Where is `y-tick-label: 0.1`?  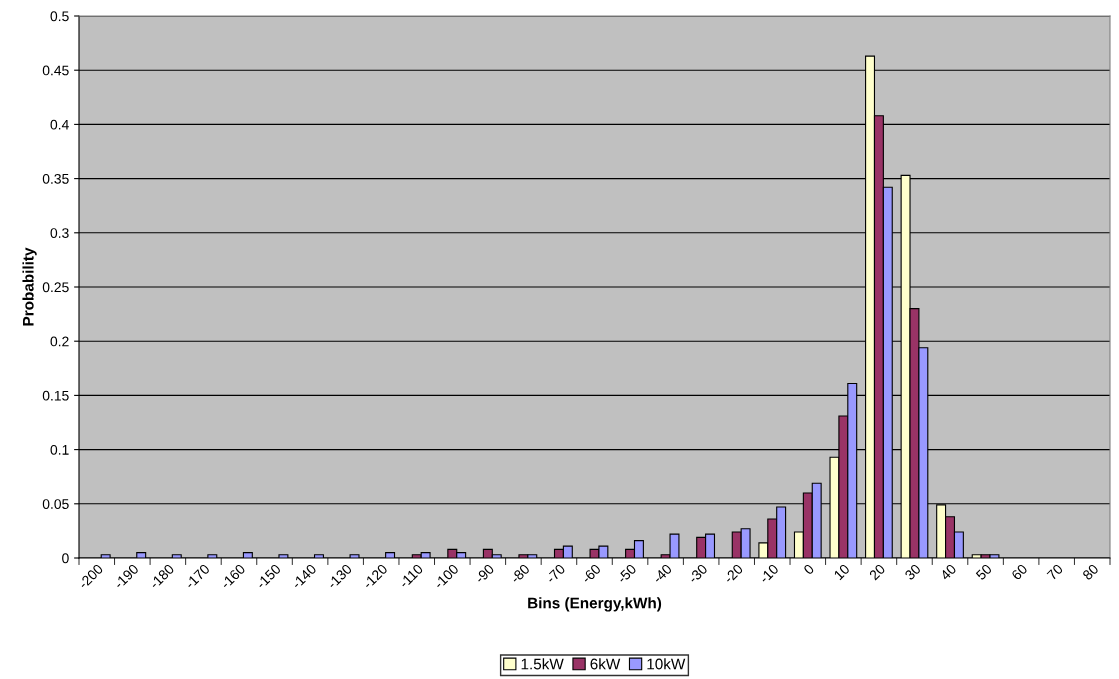
y-tick-label: 0.1 is located at coordinates (59, 449).